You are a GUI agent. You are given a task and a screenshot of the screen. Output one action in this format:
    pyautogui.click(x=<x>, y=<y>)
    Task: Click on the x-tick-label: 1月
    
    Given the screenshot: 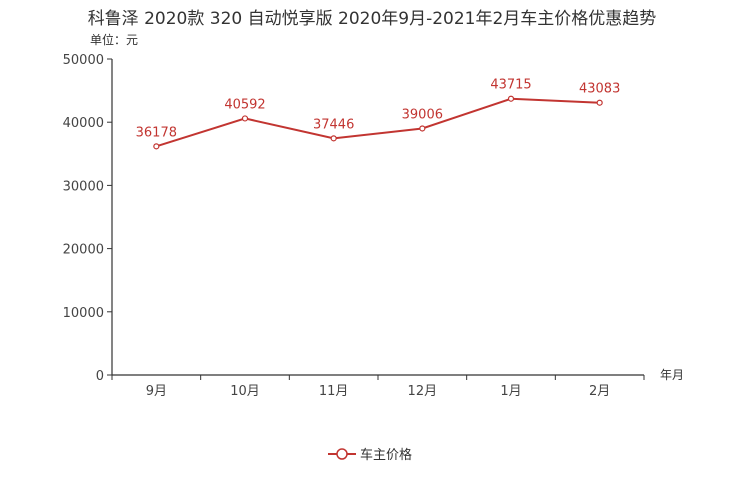 What is the action you would take?
    pyautogui.click(x=510, y=391)
    